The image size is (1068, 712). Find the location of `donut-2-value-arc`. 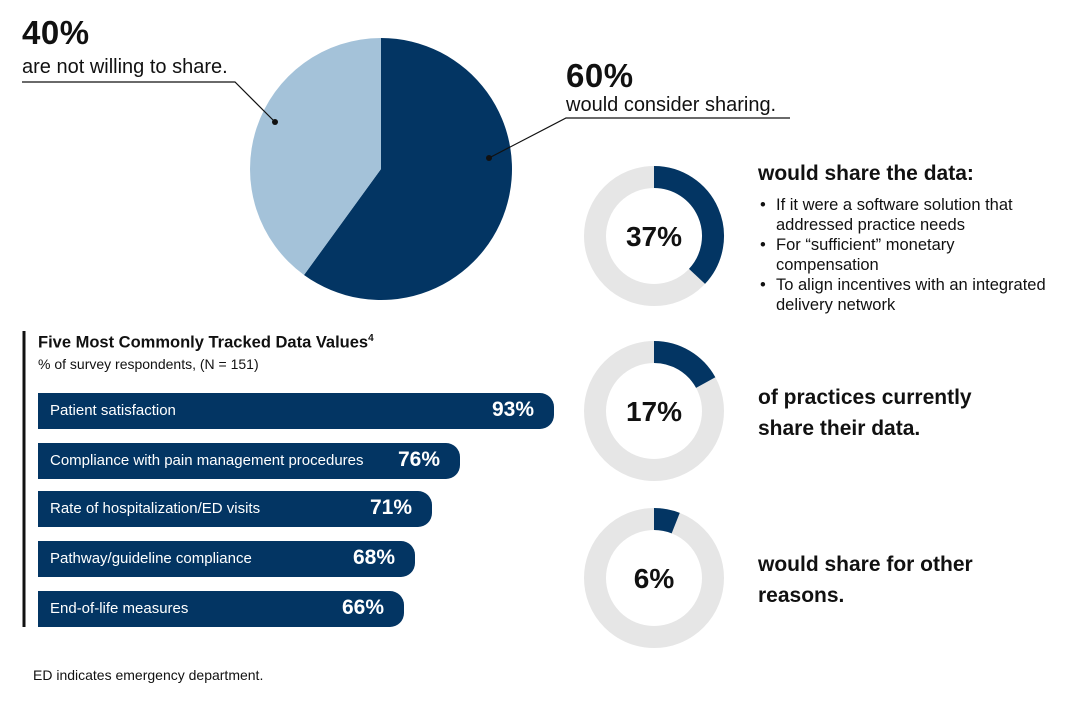

donut-2-value-arc is located at coordinates (684, 365).